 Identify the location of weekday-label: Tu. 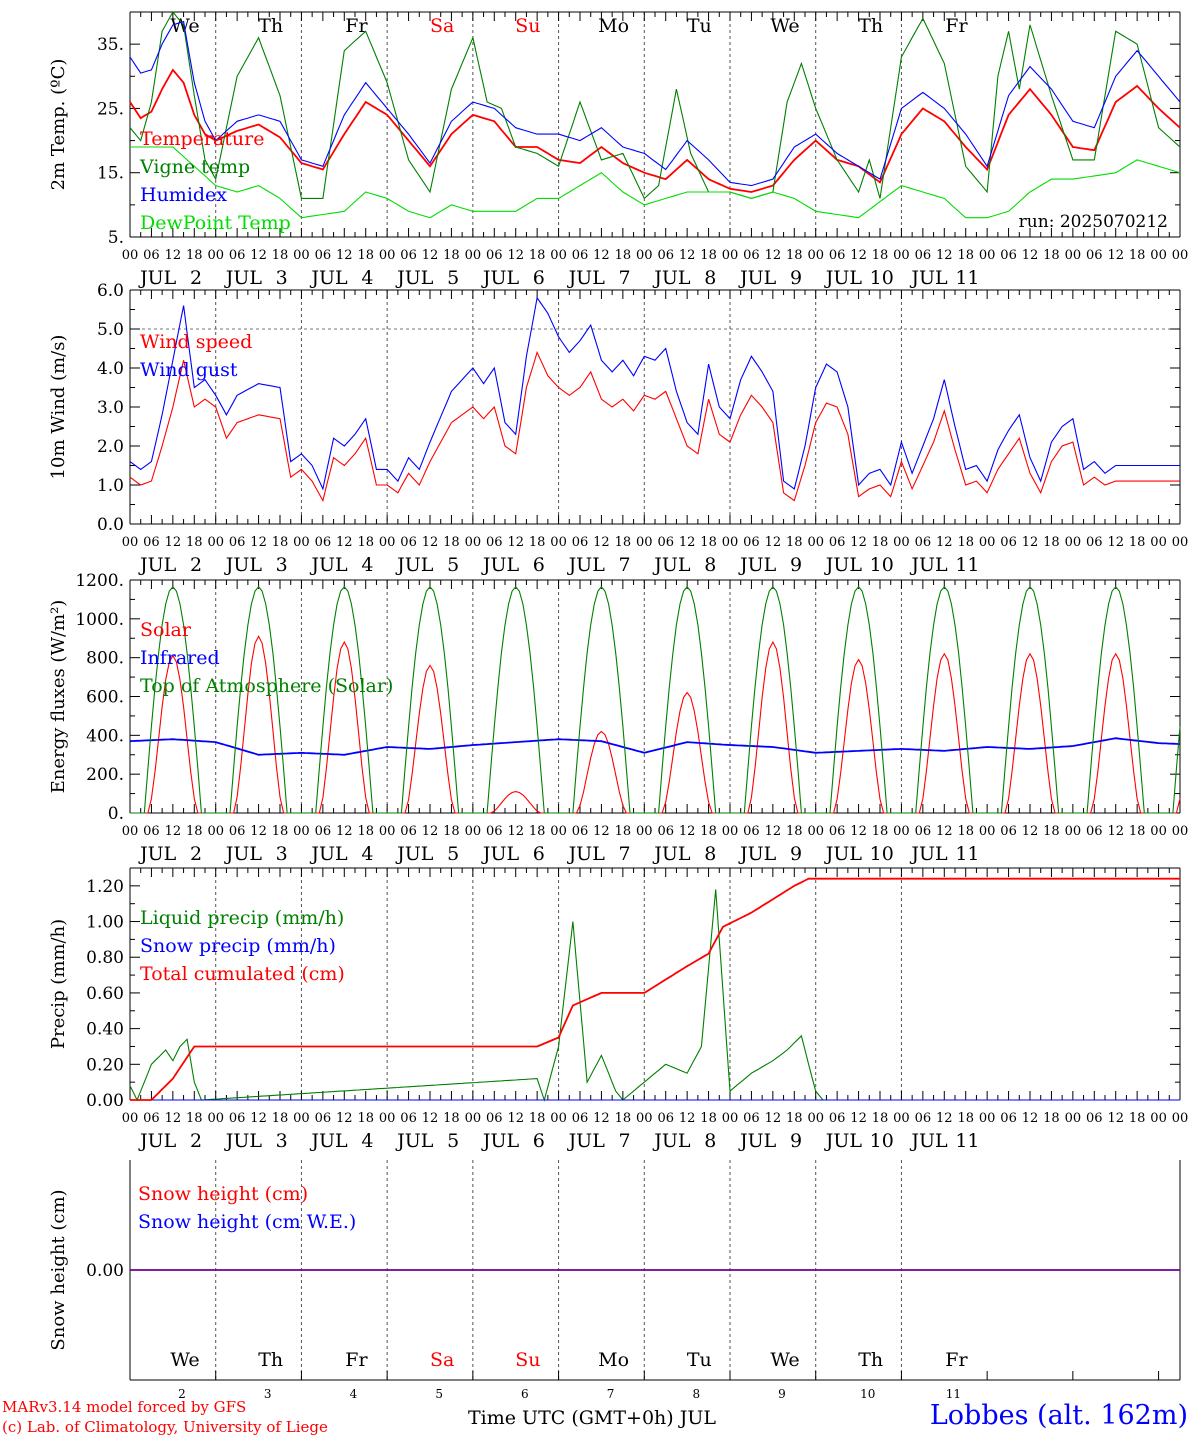
(699, 1360).